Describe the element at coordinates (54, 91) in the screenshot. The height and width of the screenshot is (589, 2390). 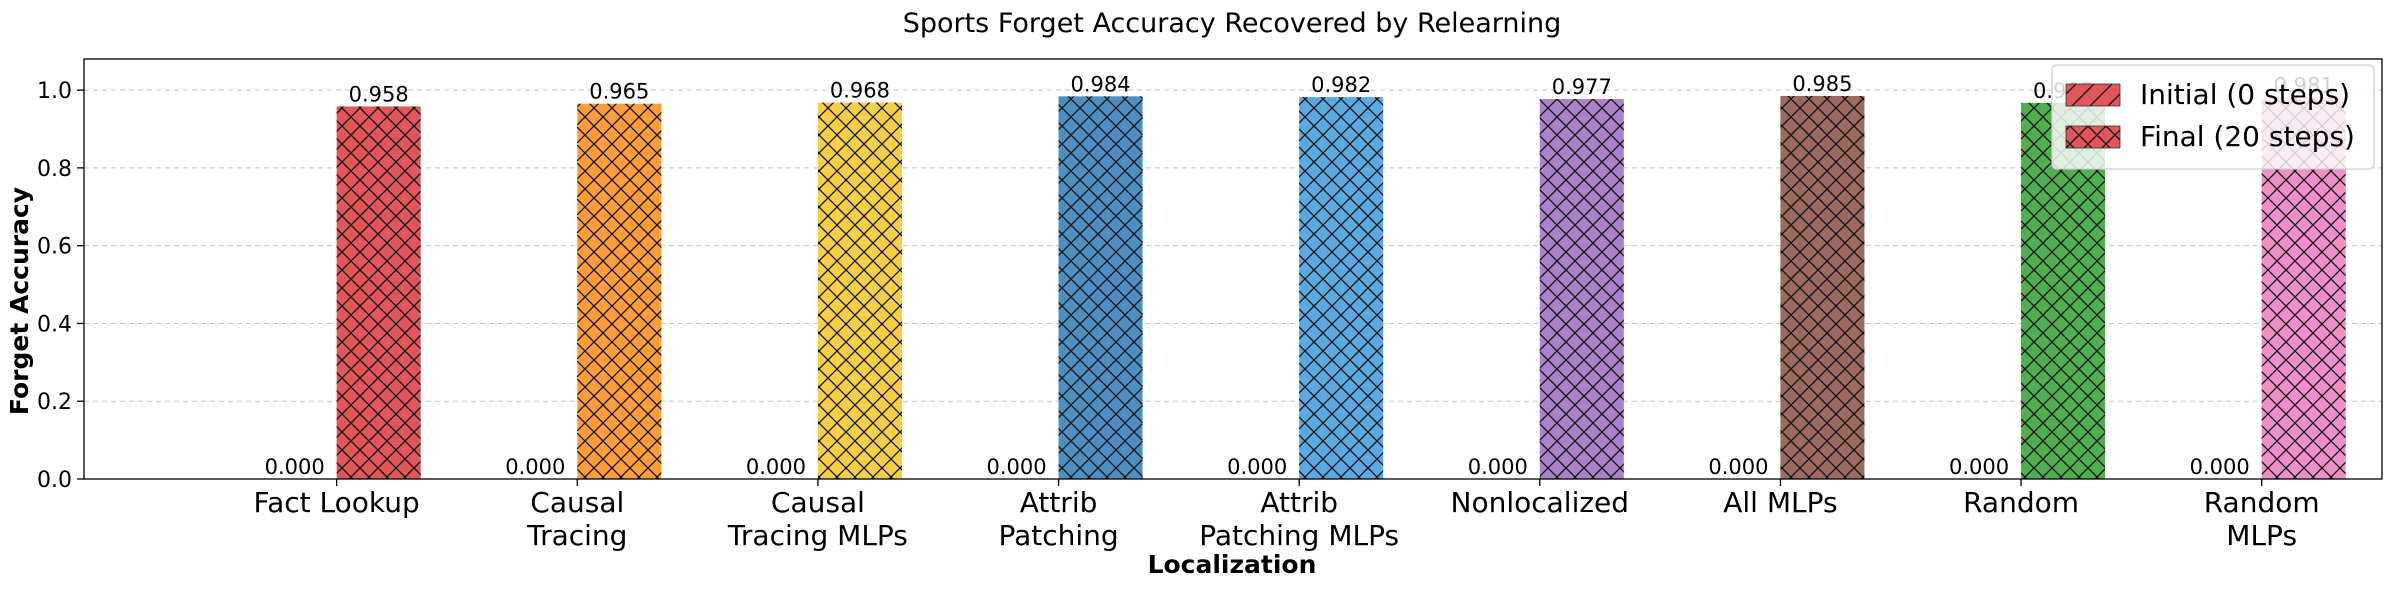
I see `y-tick-label: 1.0` at that location.